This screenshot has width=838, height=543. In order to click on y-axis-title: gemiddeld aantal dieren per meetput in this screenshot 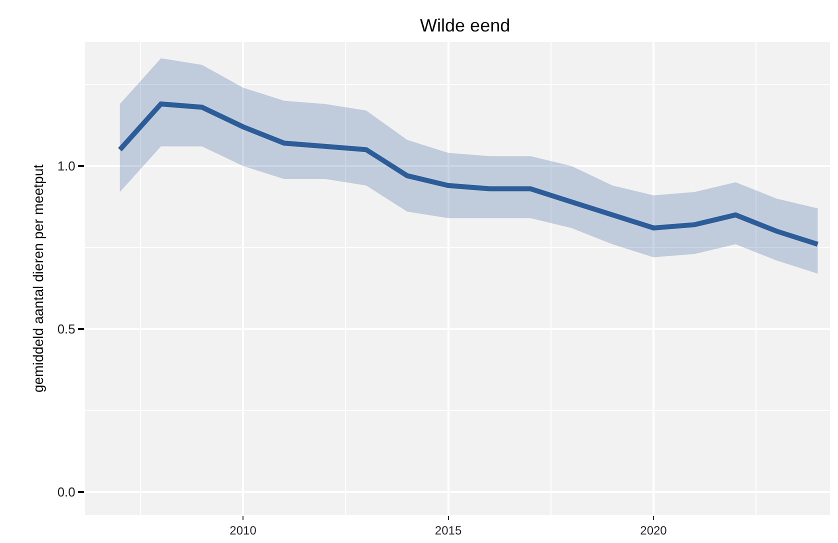, I will do `click(38, 278)`.